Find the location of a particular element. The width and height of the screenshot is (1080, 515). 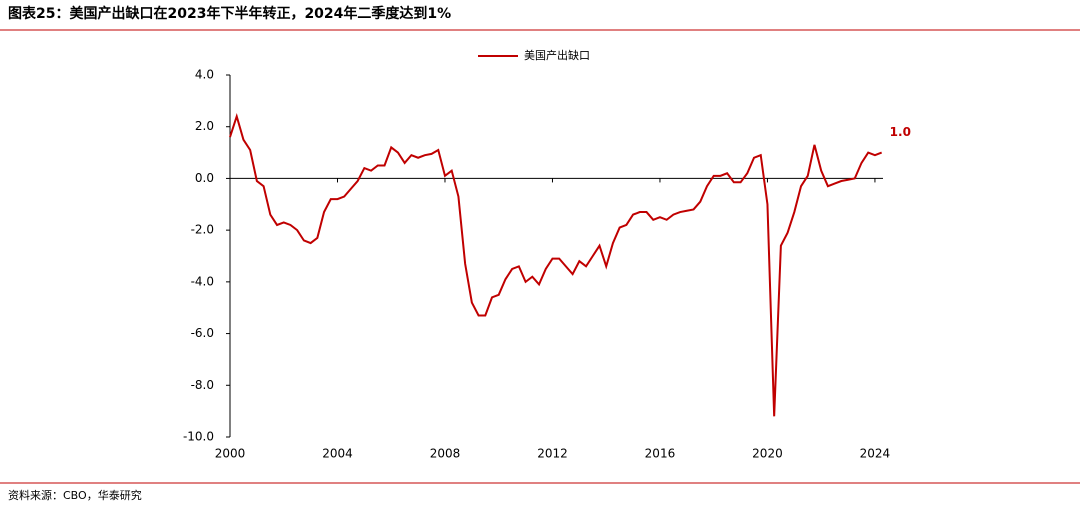

y-tick-label: -4.0 is located at coordinates (202, 281).